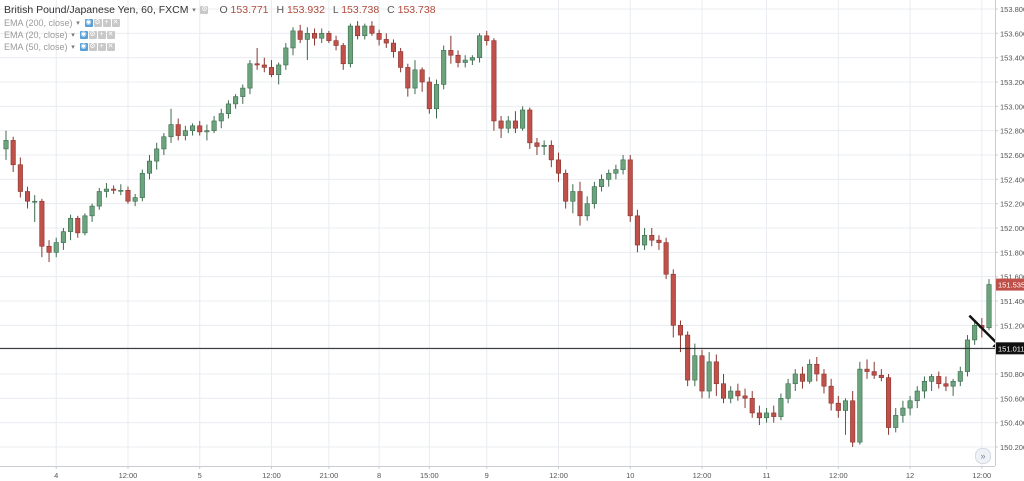  I want to click on indicator-name: EMA (20, close), so click(36, 35).